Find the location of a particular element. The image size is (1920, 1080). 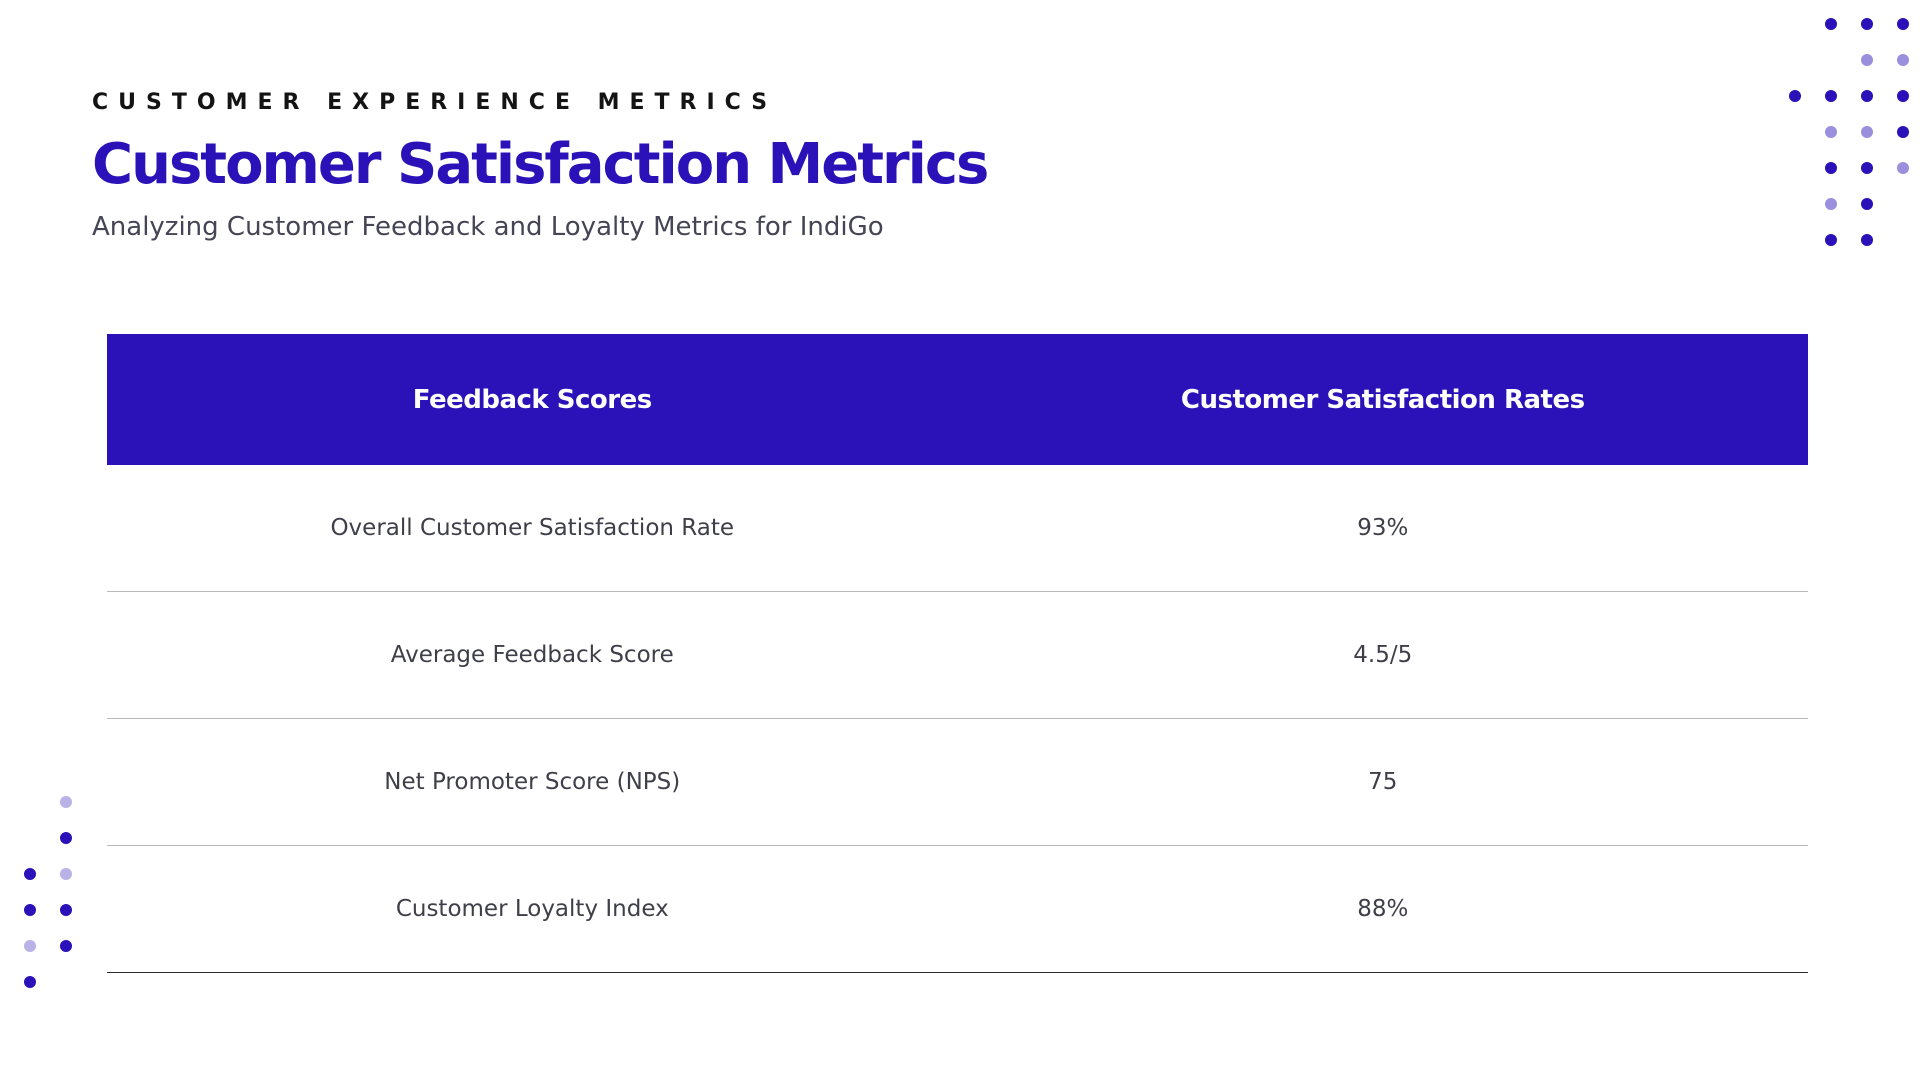

page-title: Customer Satisfaction Metrics is located at coordinates (540, 164).